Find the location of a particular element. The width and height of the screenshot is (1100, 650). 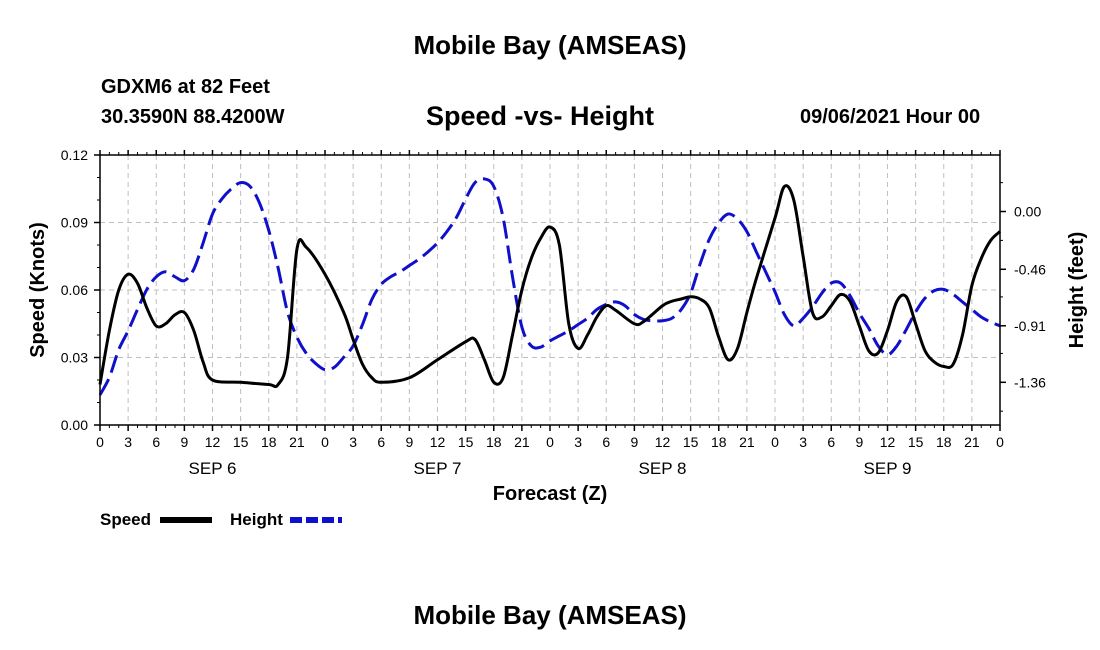

y-left-tick-label: 0.00 is located at coordinates (74, 425).